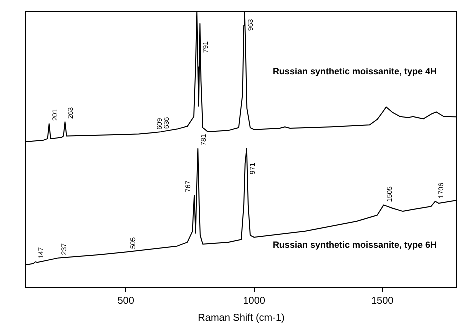 The image size is (475, 328). Describe the element at coordinates (382, 301) in the screenshot. I see `x-tick-label: 1500` at that location.